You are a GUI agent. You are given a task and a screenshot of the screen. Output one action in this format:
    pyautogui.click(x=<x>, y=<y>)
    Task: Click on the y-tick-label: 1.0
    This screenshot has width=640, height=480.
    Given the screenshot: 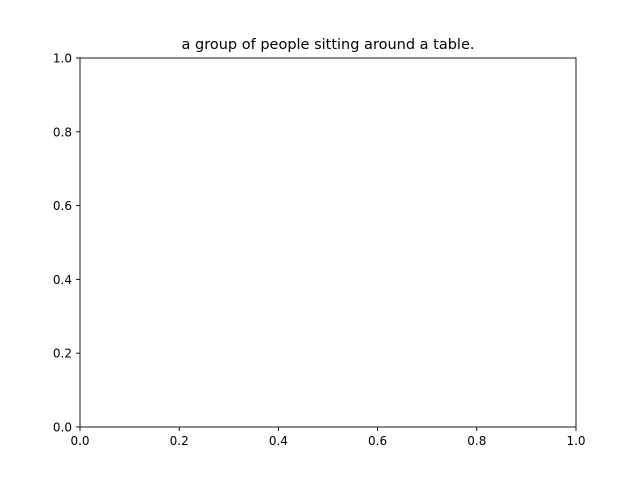 What is the action you would take?
    pyautogui.click(x=62, y=59)
    